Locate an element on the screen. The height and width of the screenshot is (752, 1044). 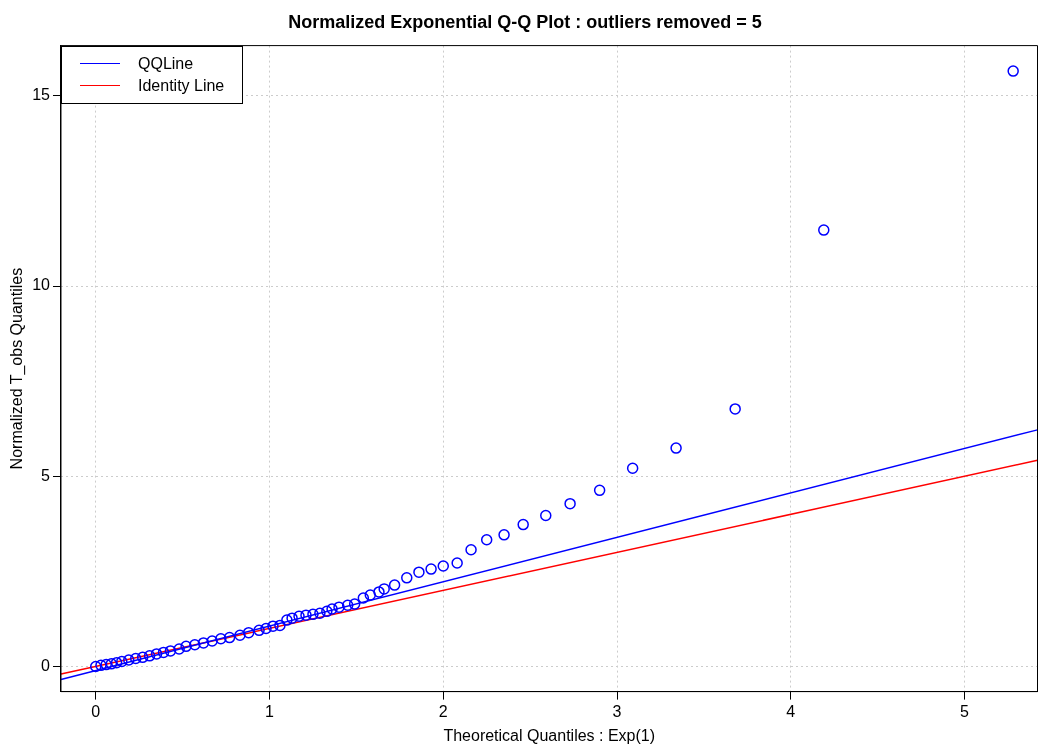
y-tick-label: 10 is located at coordinates (41, 285).